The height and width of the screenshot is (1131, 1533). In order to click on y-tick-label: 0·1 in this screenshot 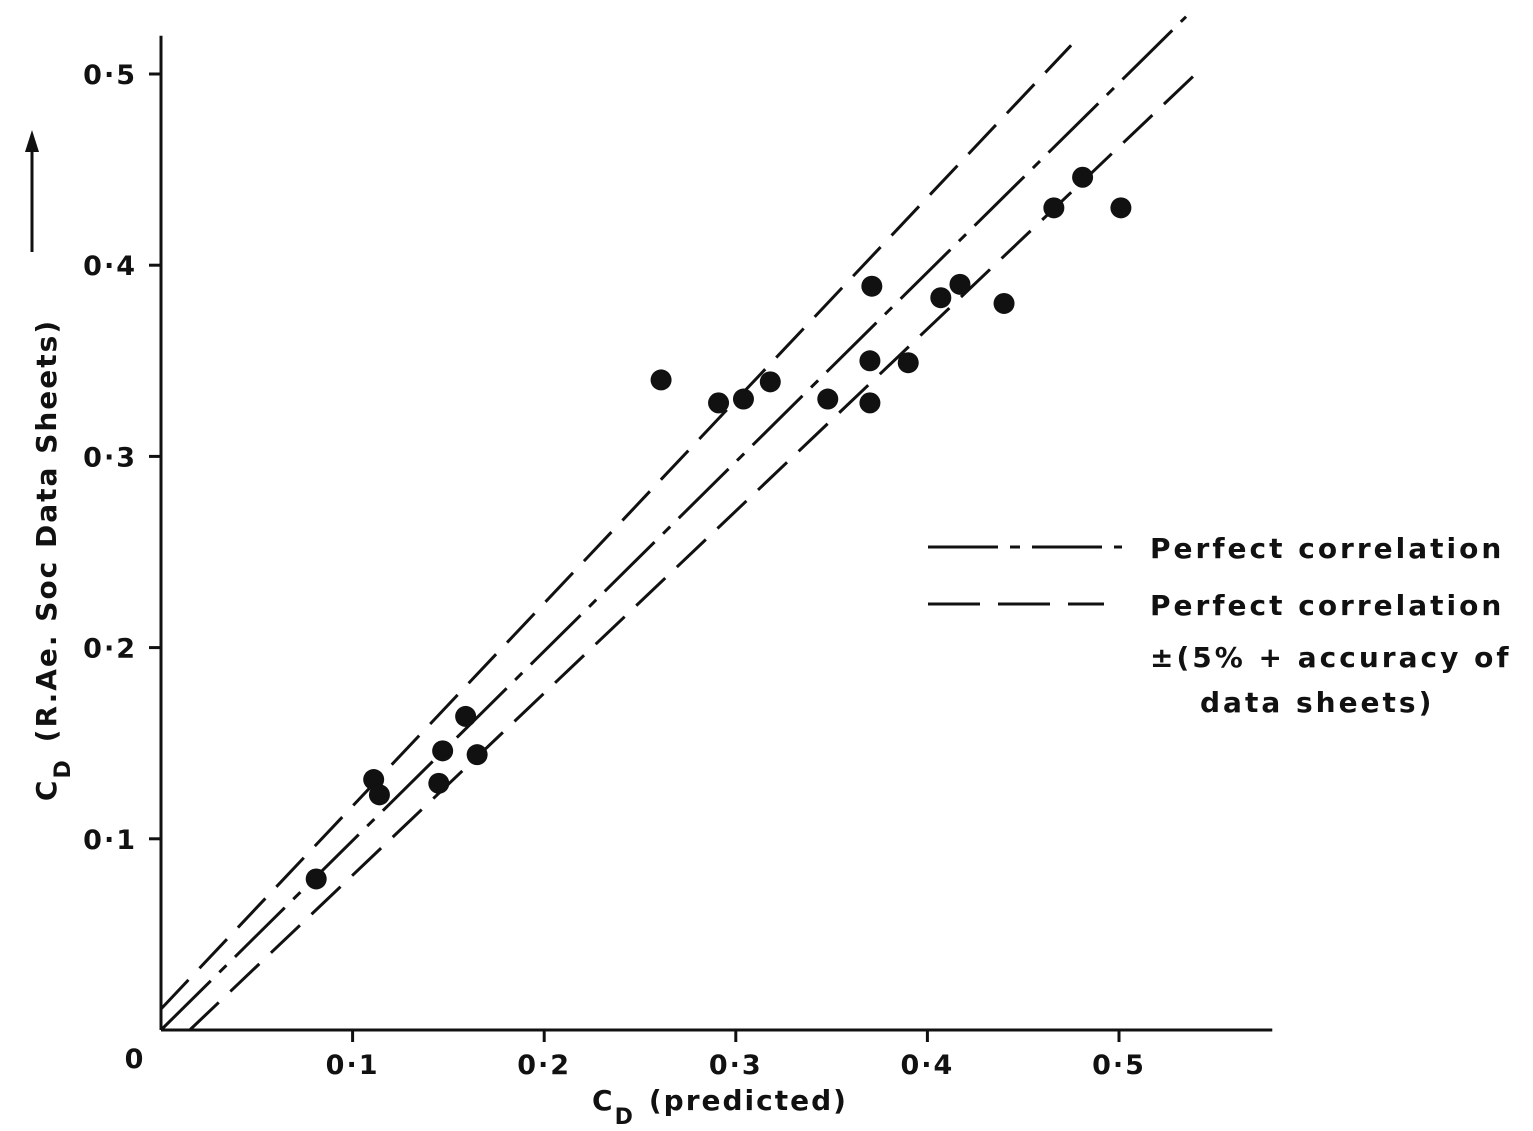, I will do `click(110, 840)`.